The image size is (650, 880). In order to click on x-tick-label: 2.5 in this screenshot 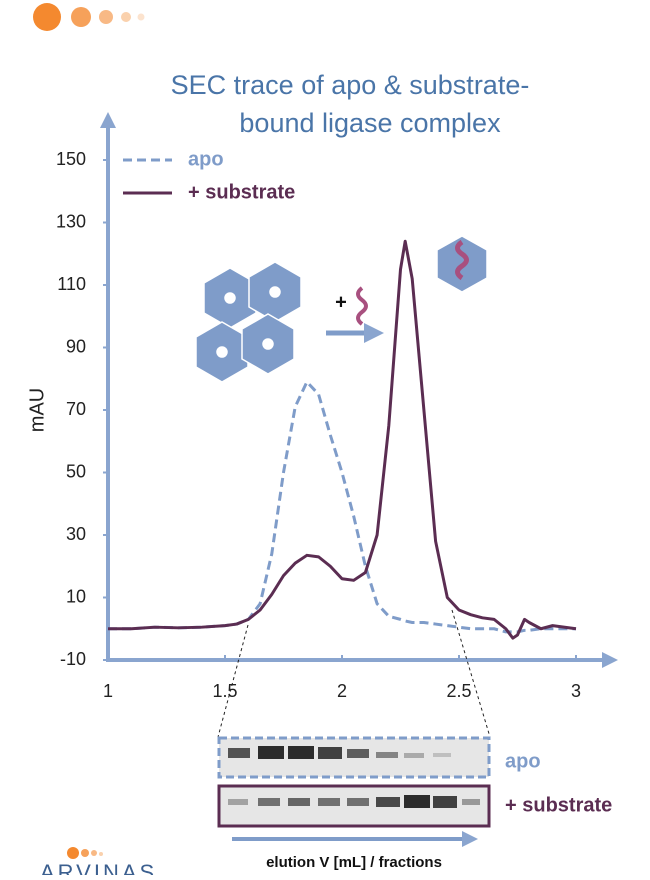, I will do `click(458, 691)`.